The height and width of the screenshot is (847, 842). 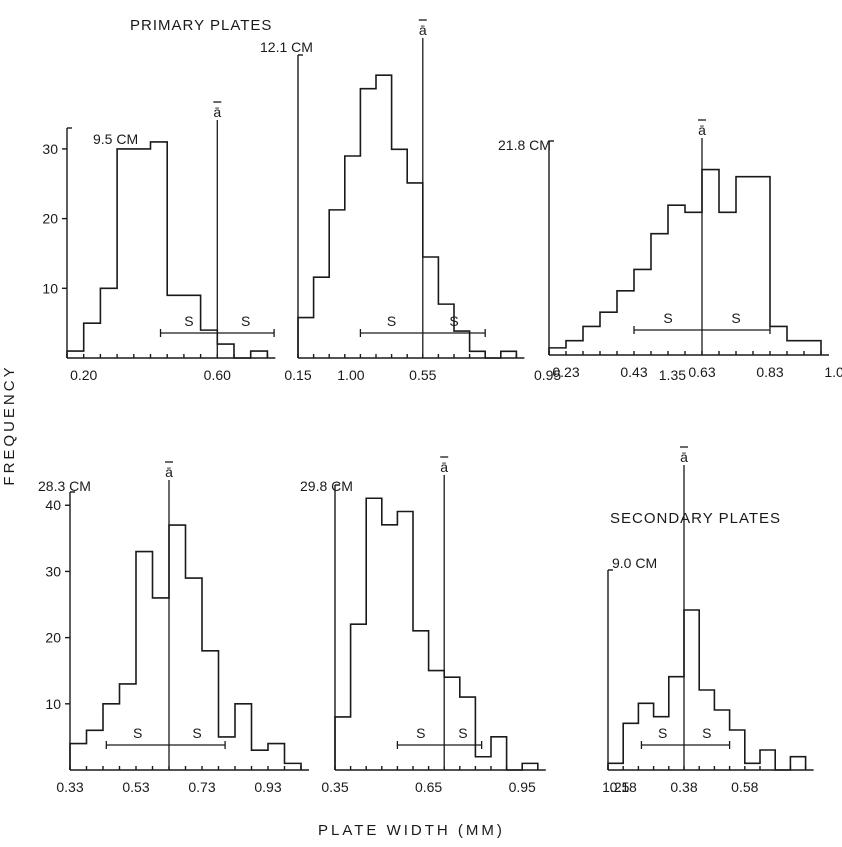 I want to click on x-tick-label: 0.83, so click(x=769, y=372).